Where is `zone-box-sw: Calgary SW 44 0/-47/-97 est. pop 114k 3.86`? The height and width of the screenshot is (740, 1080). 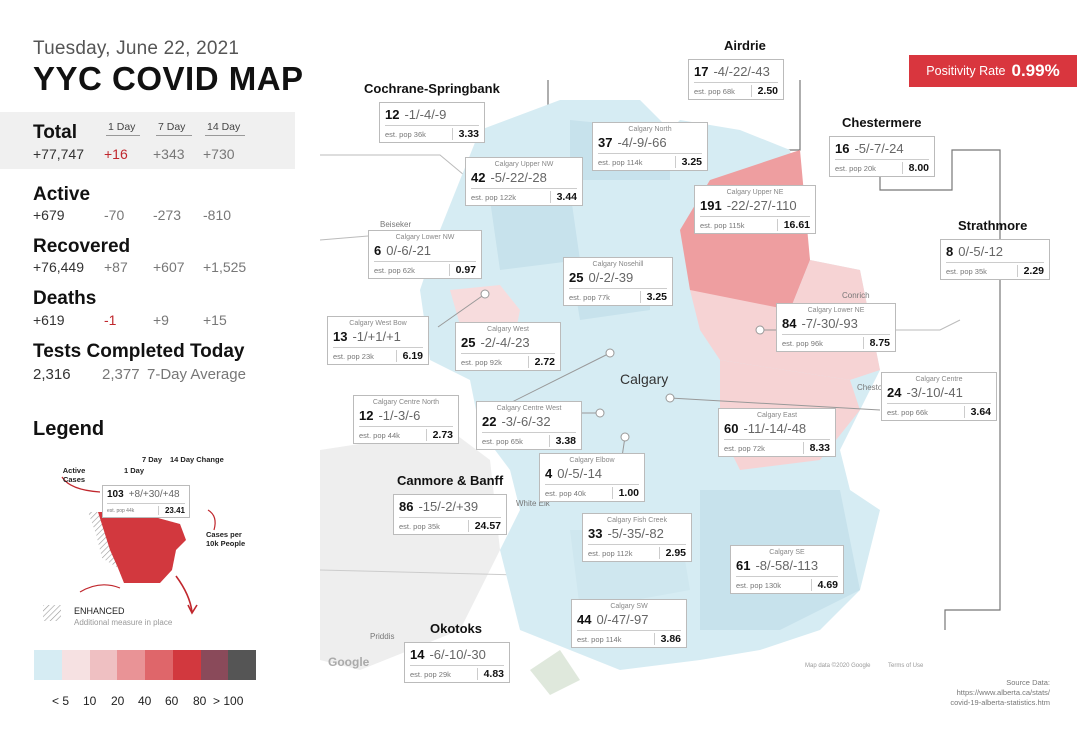 zone-box-sw: Calgary SW 44 0/-47/-97 est. pop 114k 3.86 is located at coordinates (629, 623).